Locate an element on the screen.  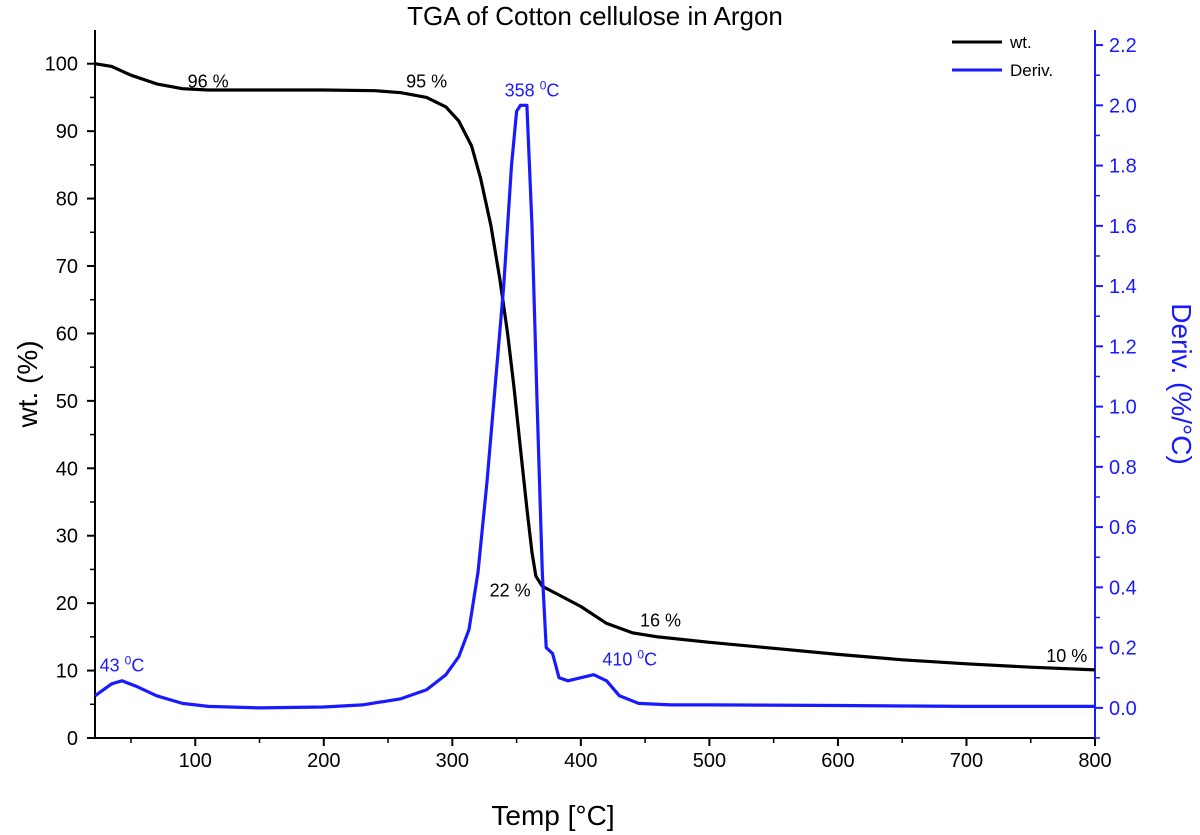
y-left-tick-label: 10 is located at coordinates (67, 672).